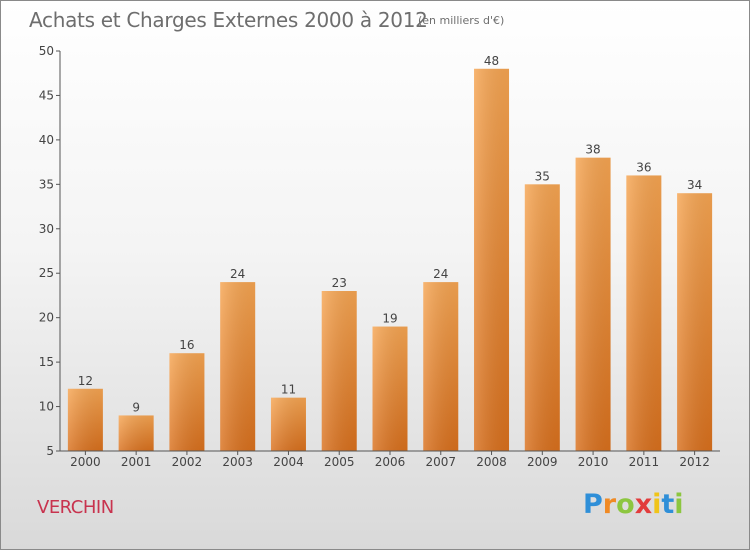  I want to click on y-axis: 5 10 15 20 25 30 35 40 45 50, so click(50, 251).